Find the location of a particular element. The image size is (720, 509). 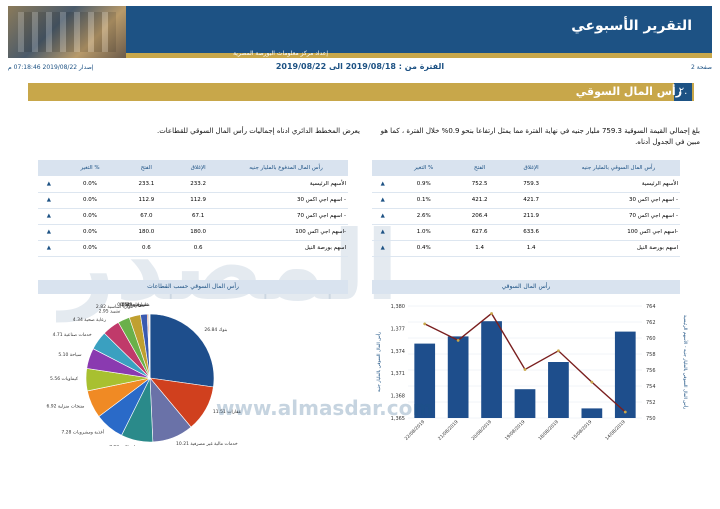

table-header: رأس المال السوقي بالمليار جنيه is located at coordinates (618, 168).